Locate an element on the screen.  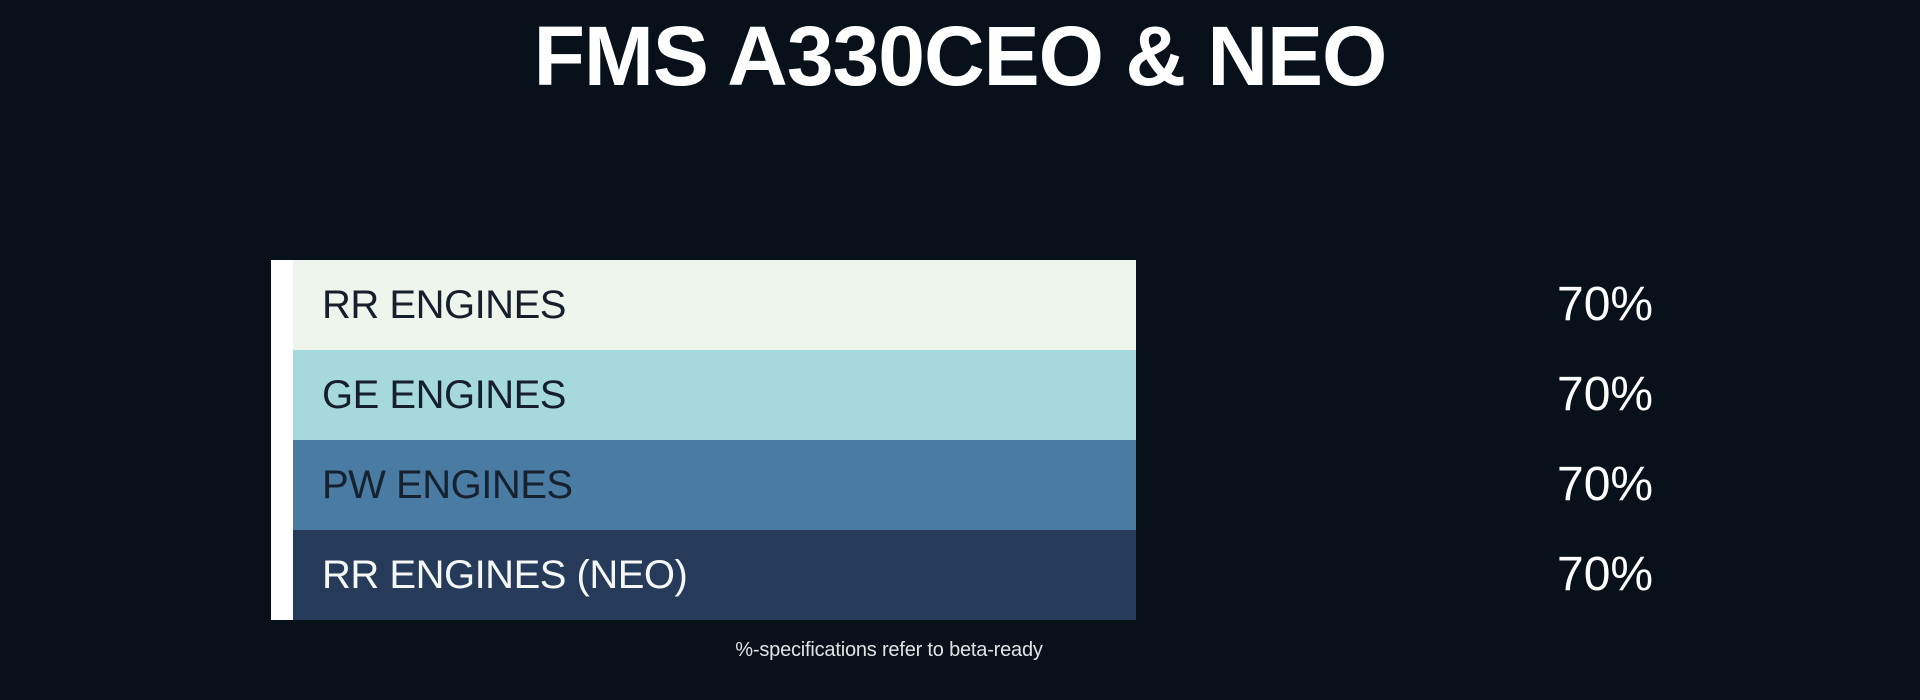
bar: PW ENGINES is located at coordinates (714, 485).